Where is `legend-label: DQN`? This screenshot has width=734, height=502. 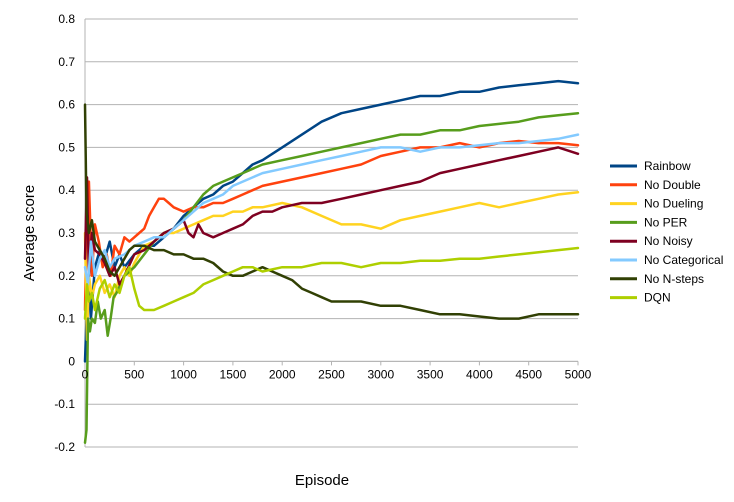 legend-label: DQN is located at coordinates (657, 298).